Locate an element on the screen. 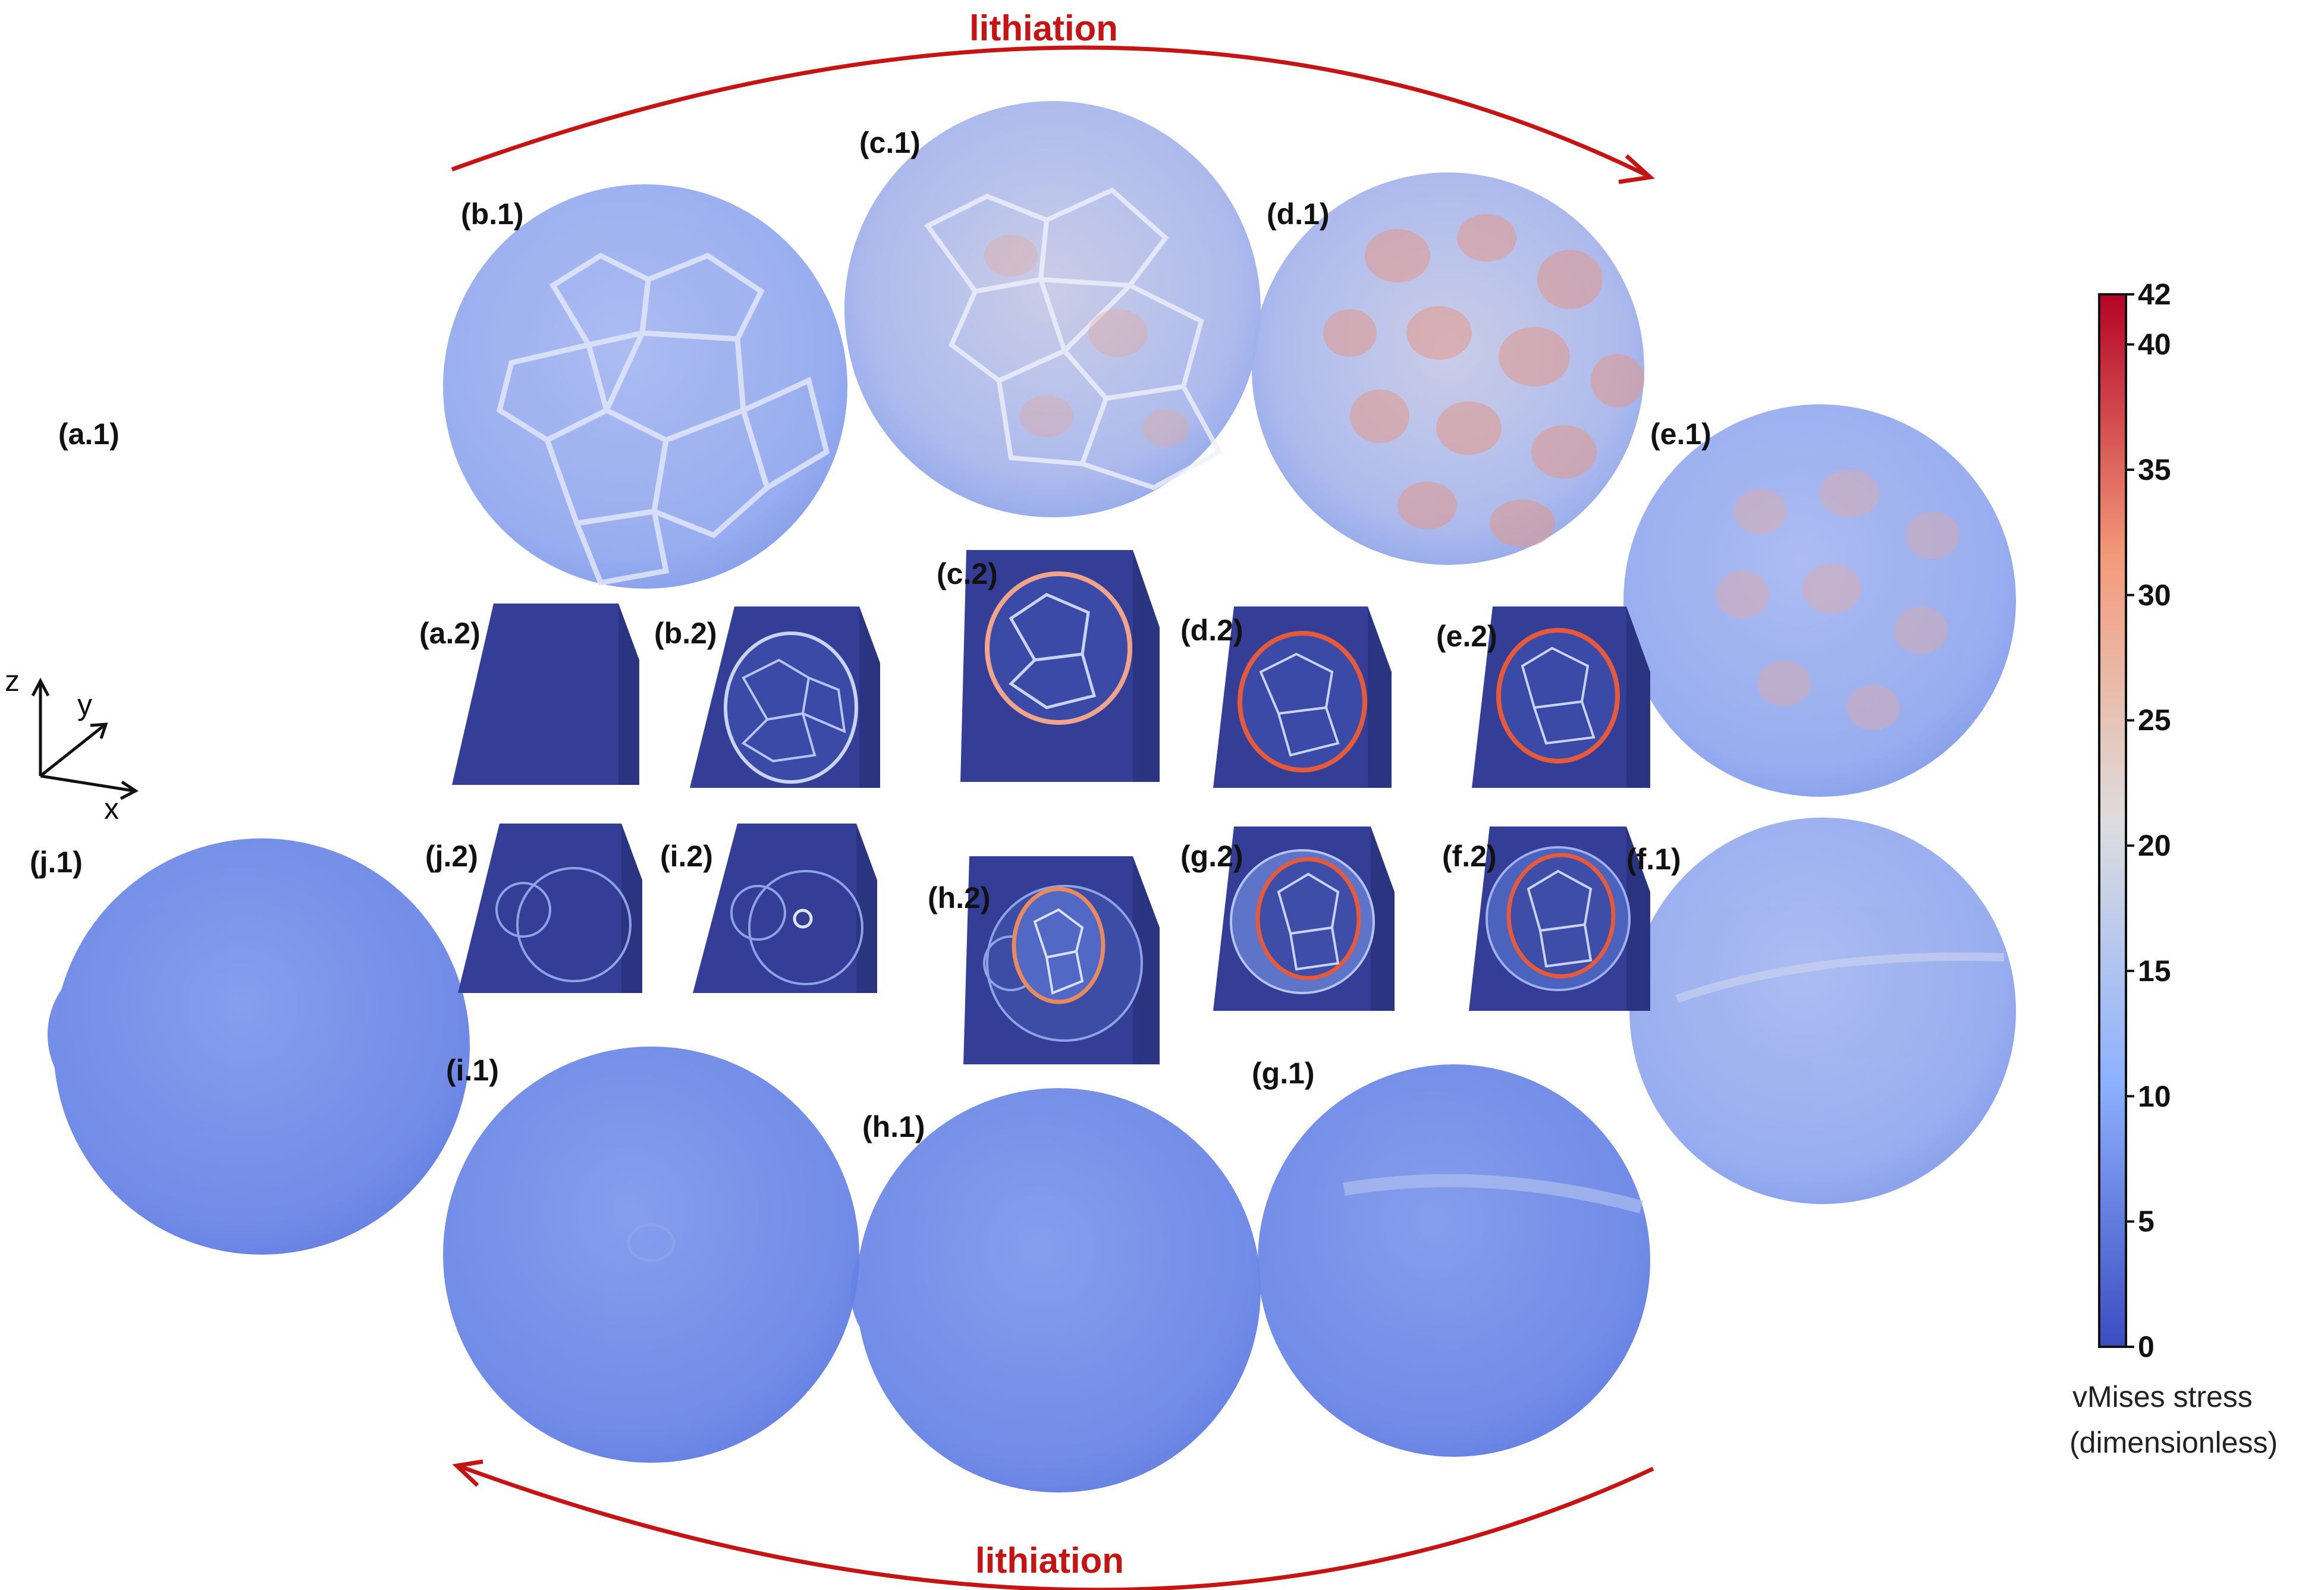 The width and height of the screenshot is (2324, 1590). slice-g2 is located at coordinates (1304, 919).